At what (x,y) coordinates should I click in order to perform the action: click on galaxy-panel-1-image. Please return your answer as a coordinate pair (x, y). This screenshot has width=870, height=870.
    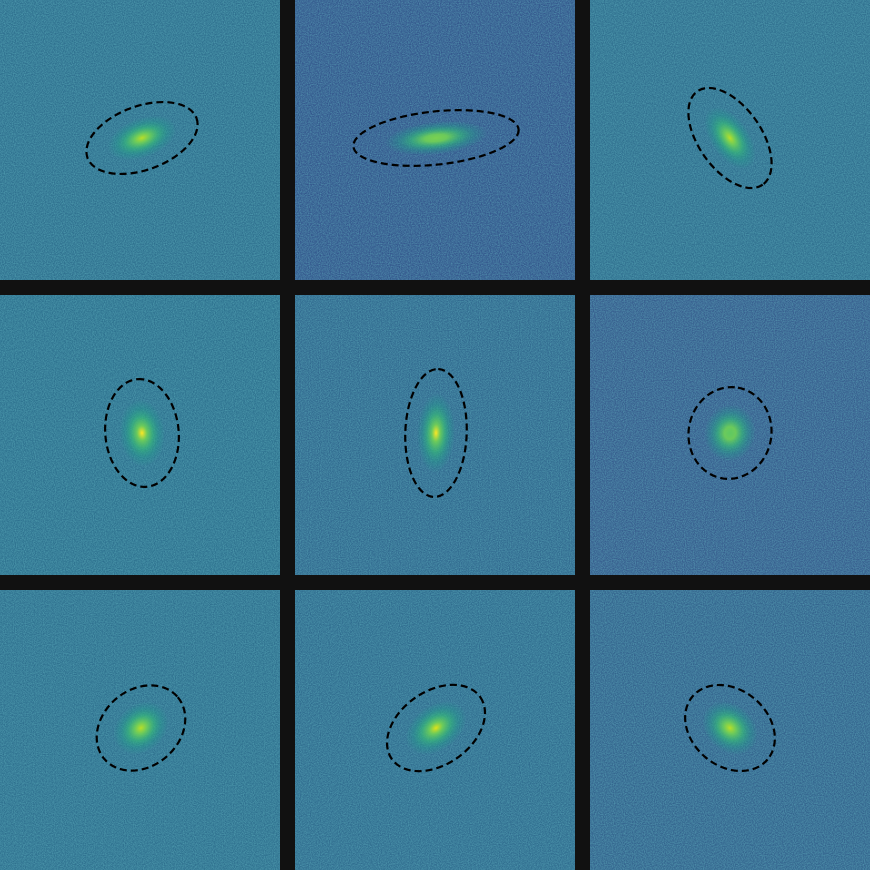
    Looking at the image, I should click on (140, 140).